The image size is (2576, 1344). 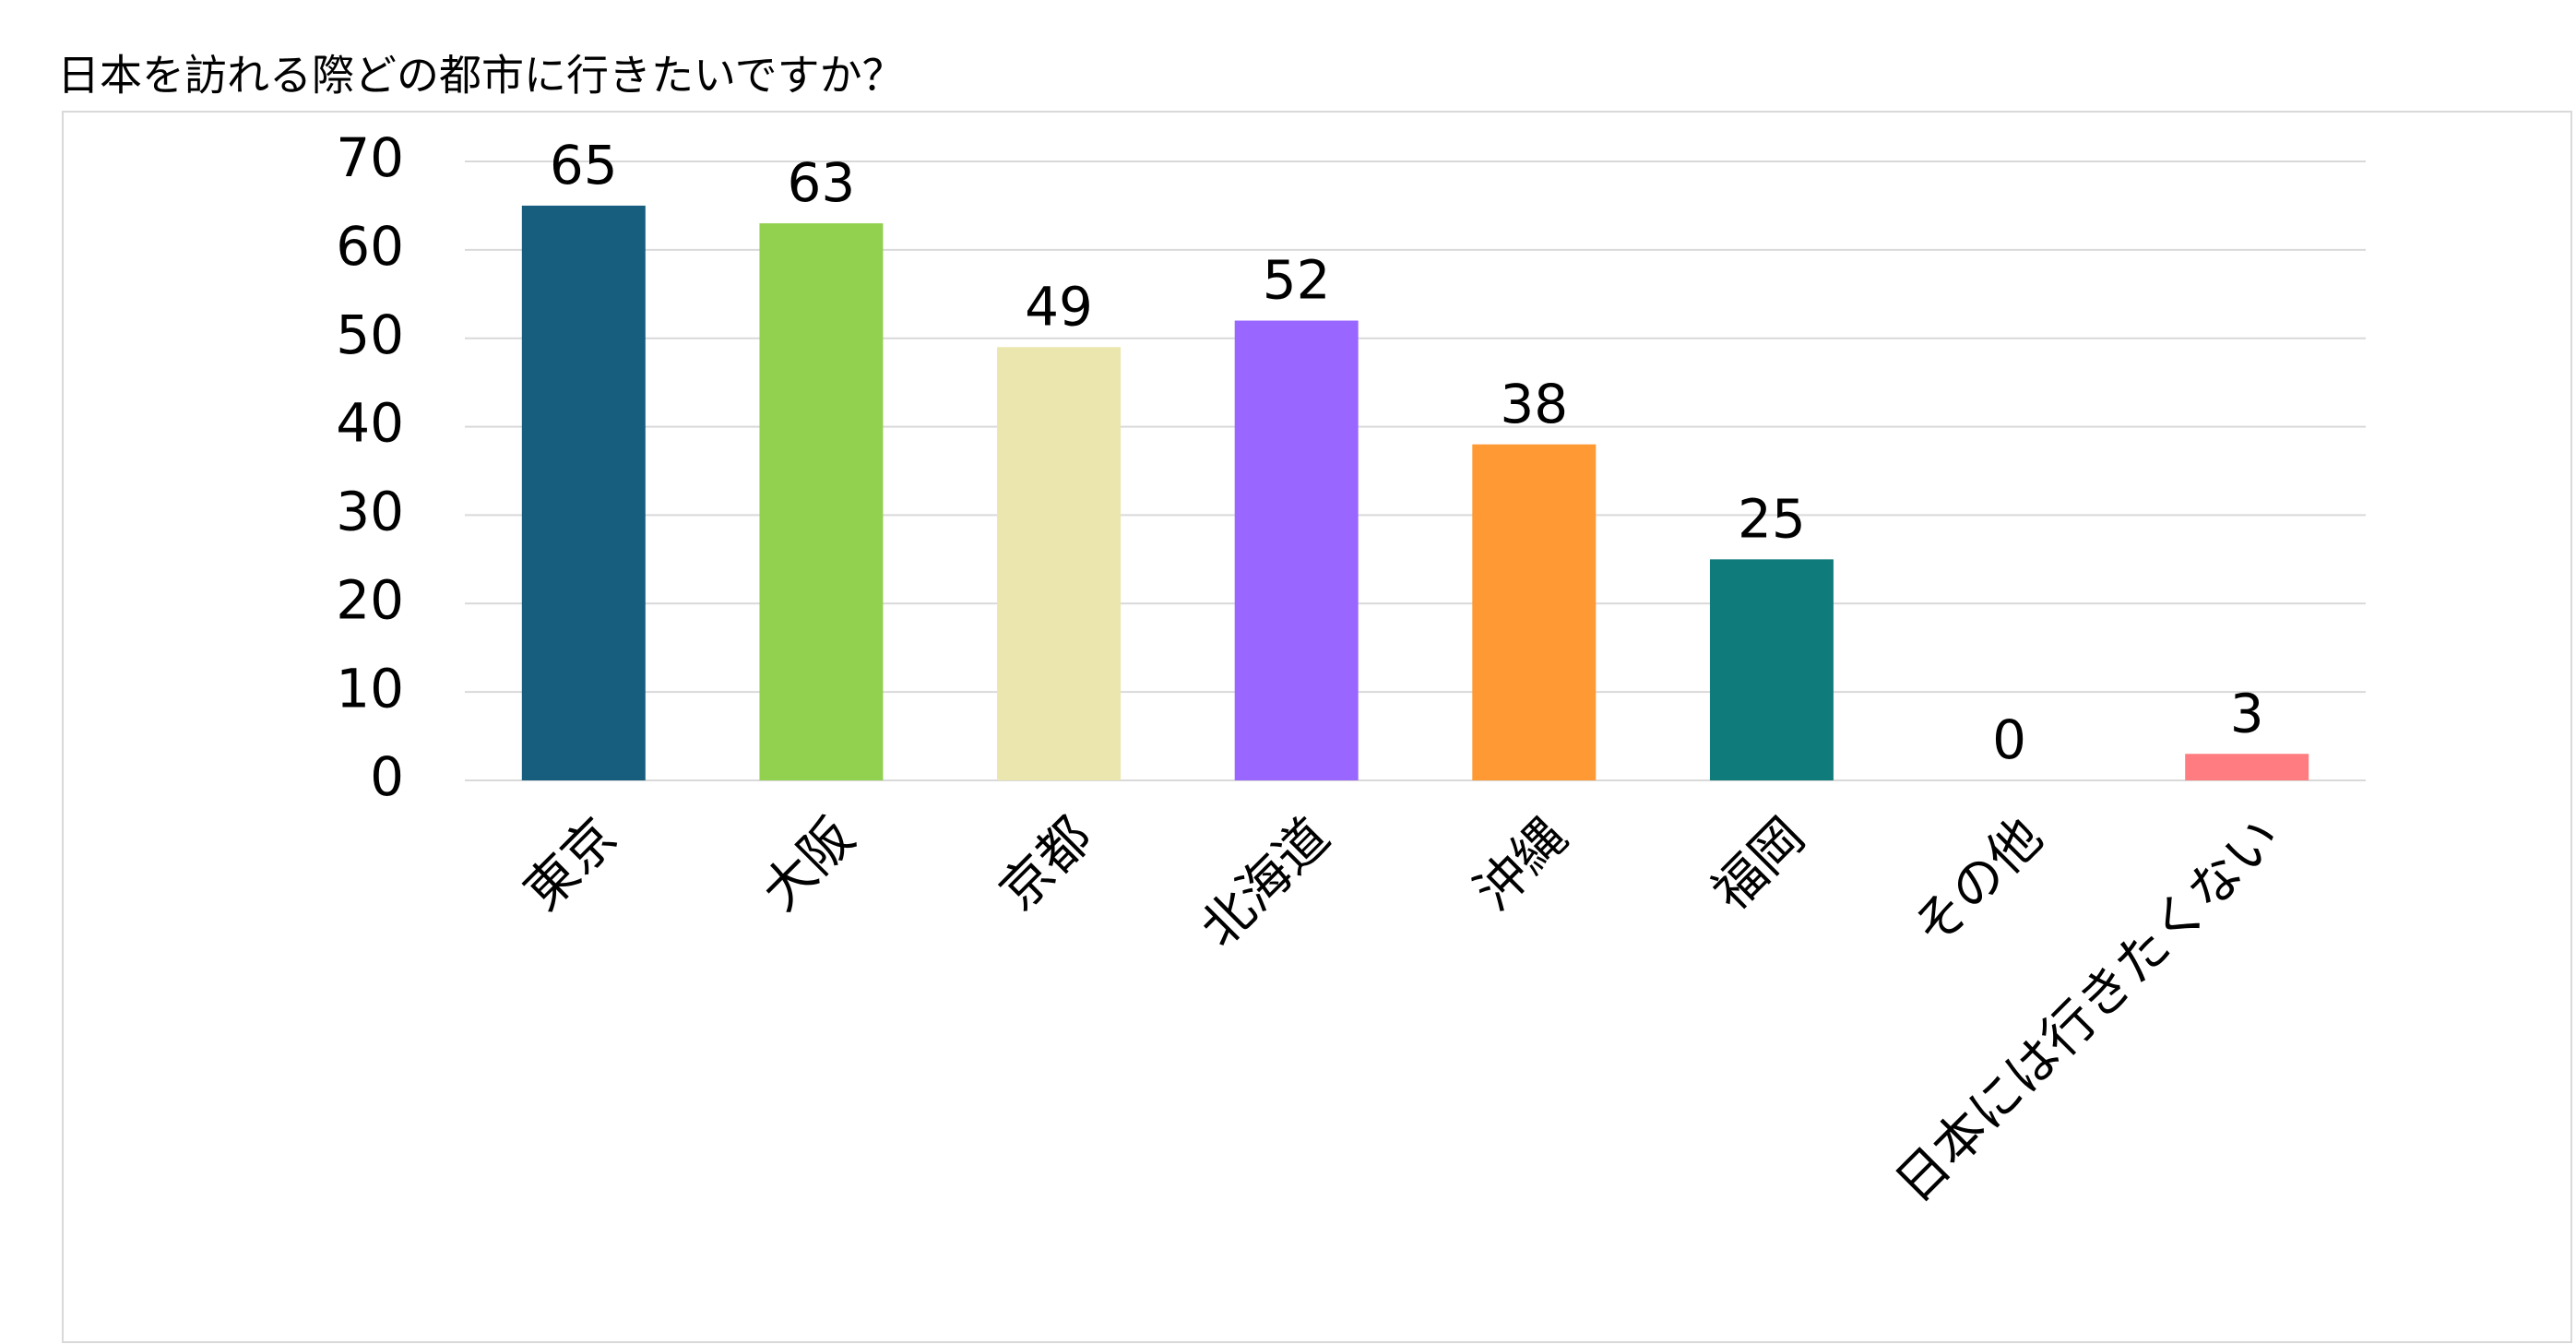 I want to click on value-label: 49, so click(x=1059, y=306).